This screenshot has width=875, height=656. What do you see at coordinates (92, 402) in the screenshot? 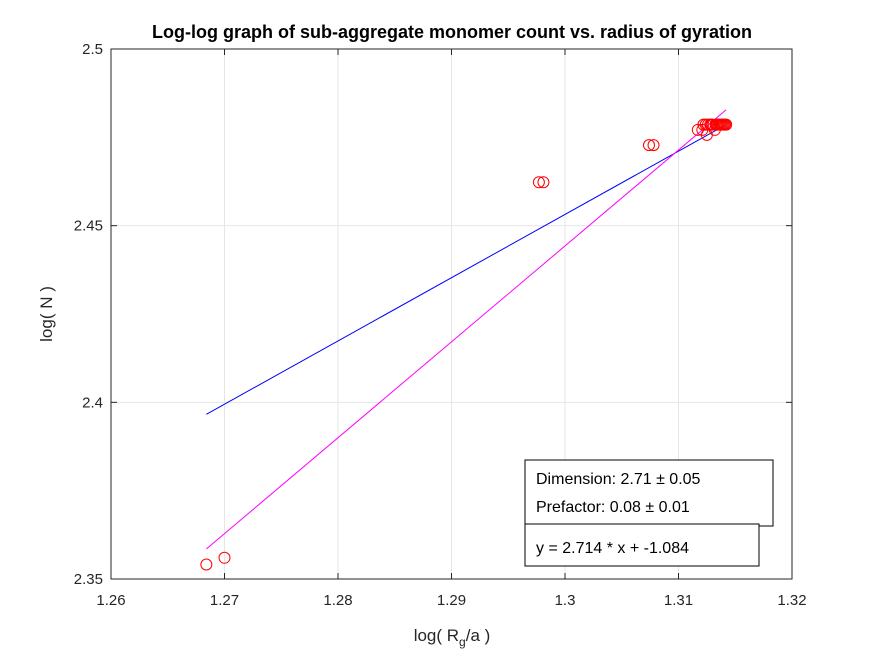
I see `y-tick-label: 2.4` at bounding box center [92, 402].